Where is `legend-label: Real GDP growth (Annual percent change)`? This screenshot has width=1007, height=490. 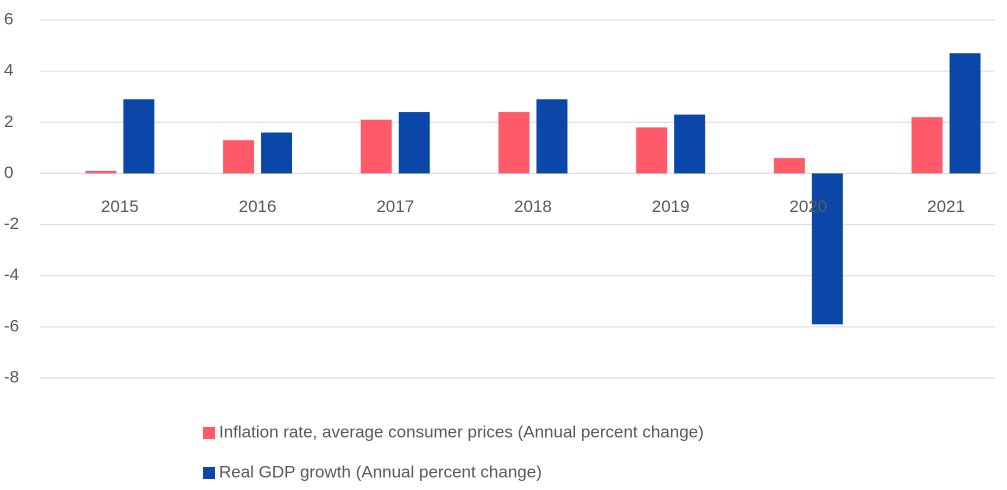 legend-label: Real GDP growth (Annual percent change) is located at coordinates (380, 471).